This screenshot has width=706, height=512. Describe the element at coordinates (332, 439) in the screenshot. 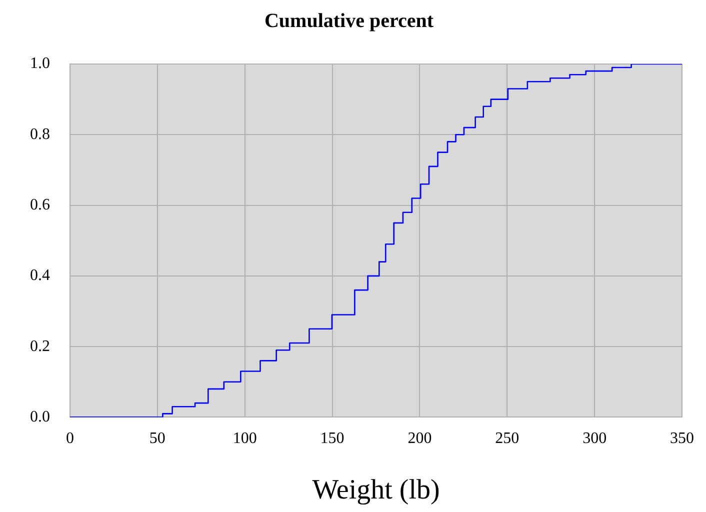

I see `x-tick-label: 150` at that location.